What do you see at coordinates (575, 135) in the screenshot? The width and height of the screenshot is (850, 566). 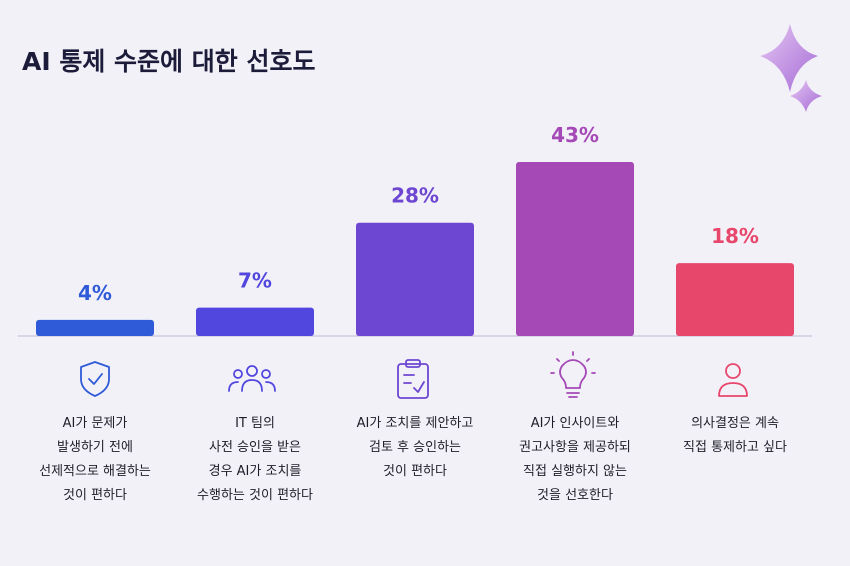 I see `value-label: 43%` at bounding box center [575, 135].